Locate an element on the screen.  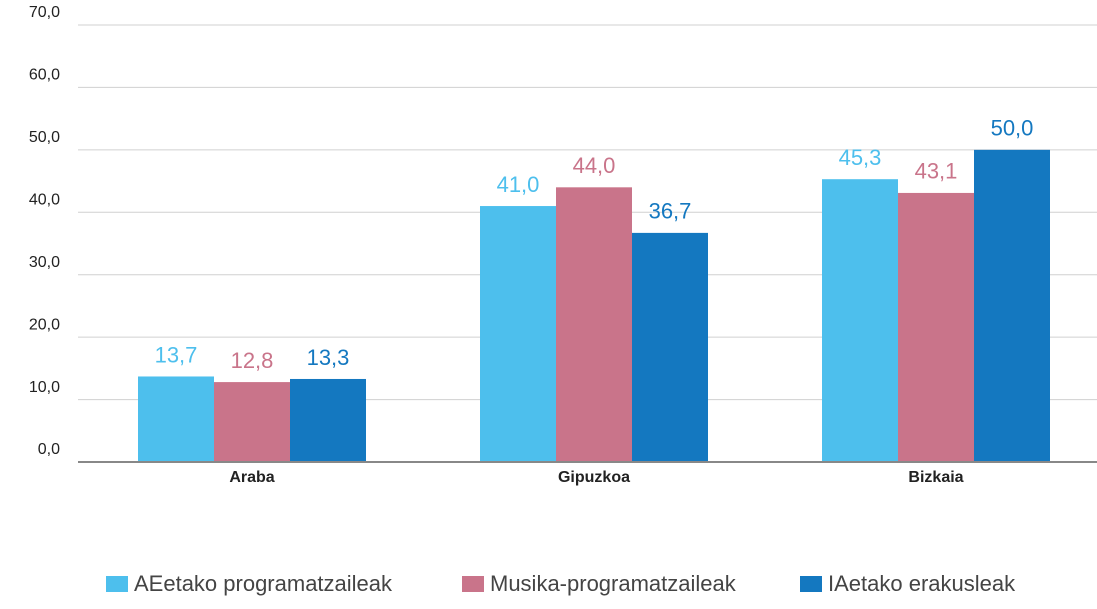
y-tick-label: 70,0 is located at coordinates (44, 12).